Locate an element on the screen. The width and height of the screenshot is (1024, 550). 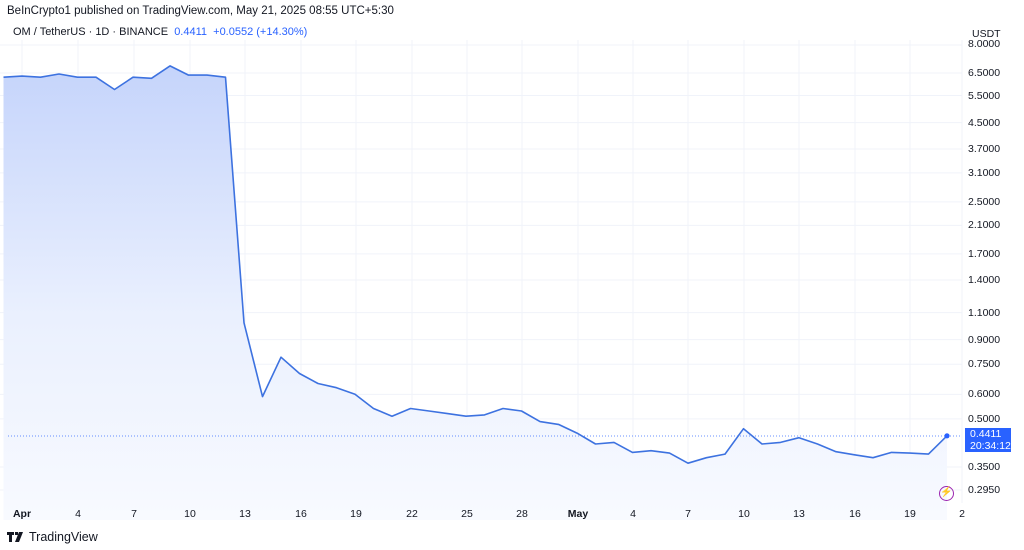
price-axis-label: 2.5000 is located at coordinates (984, 201).